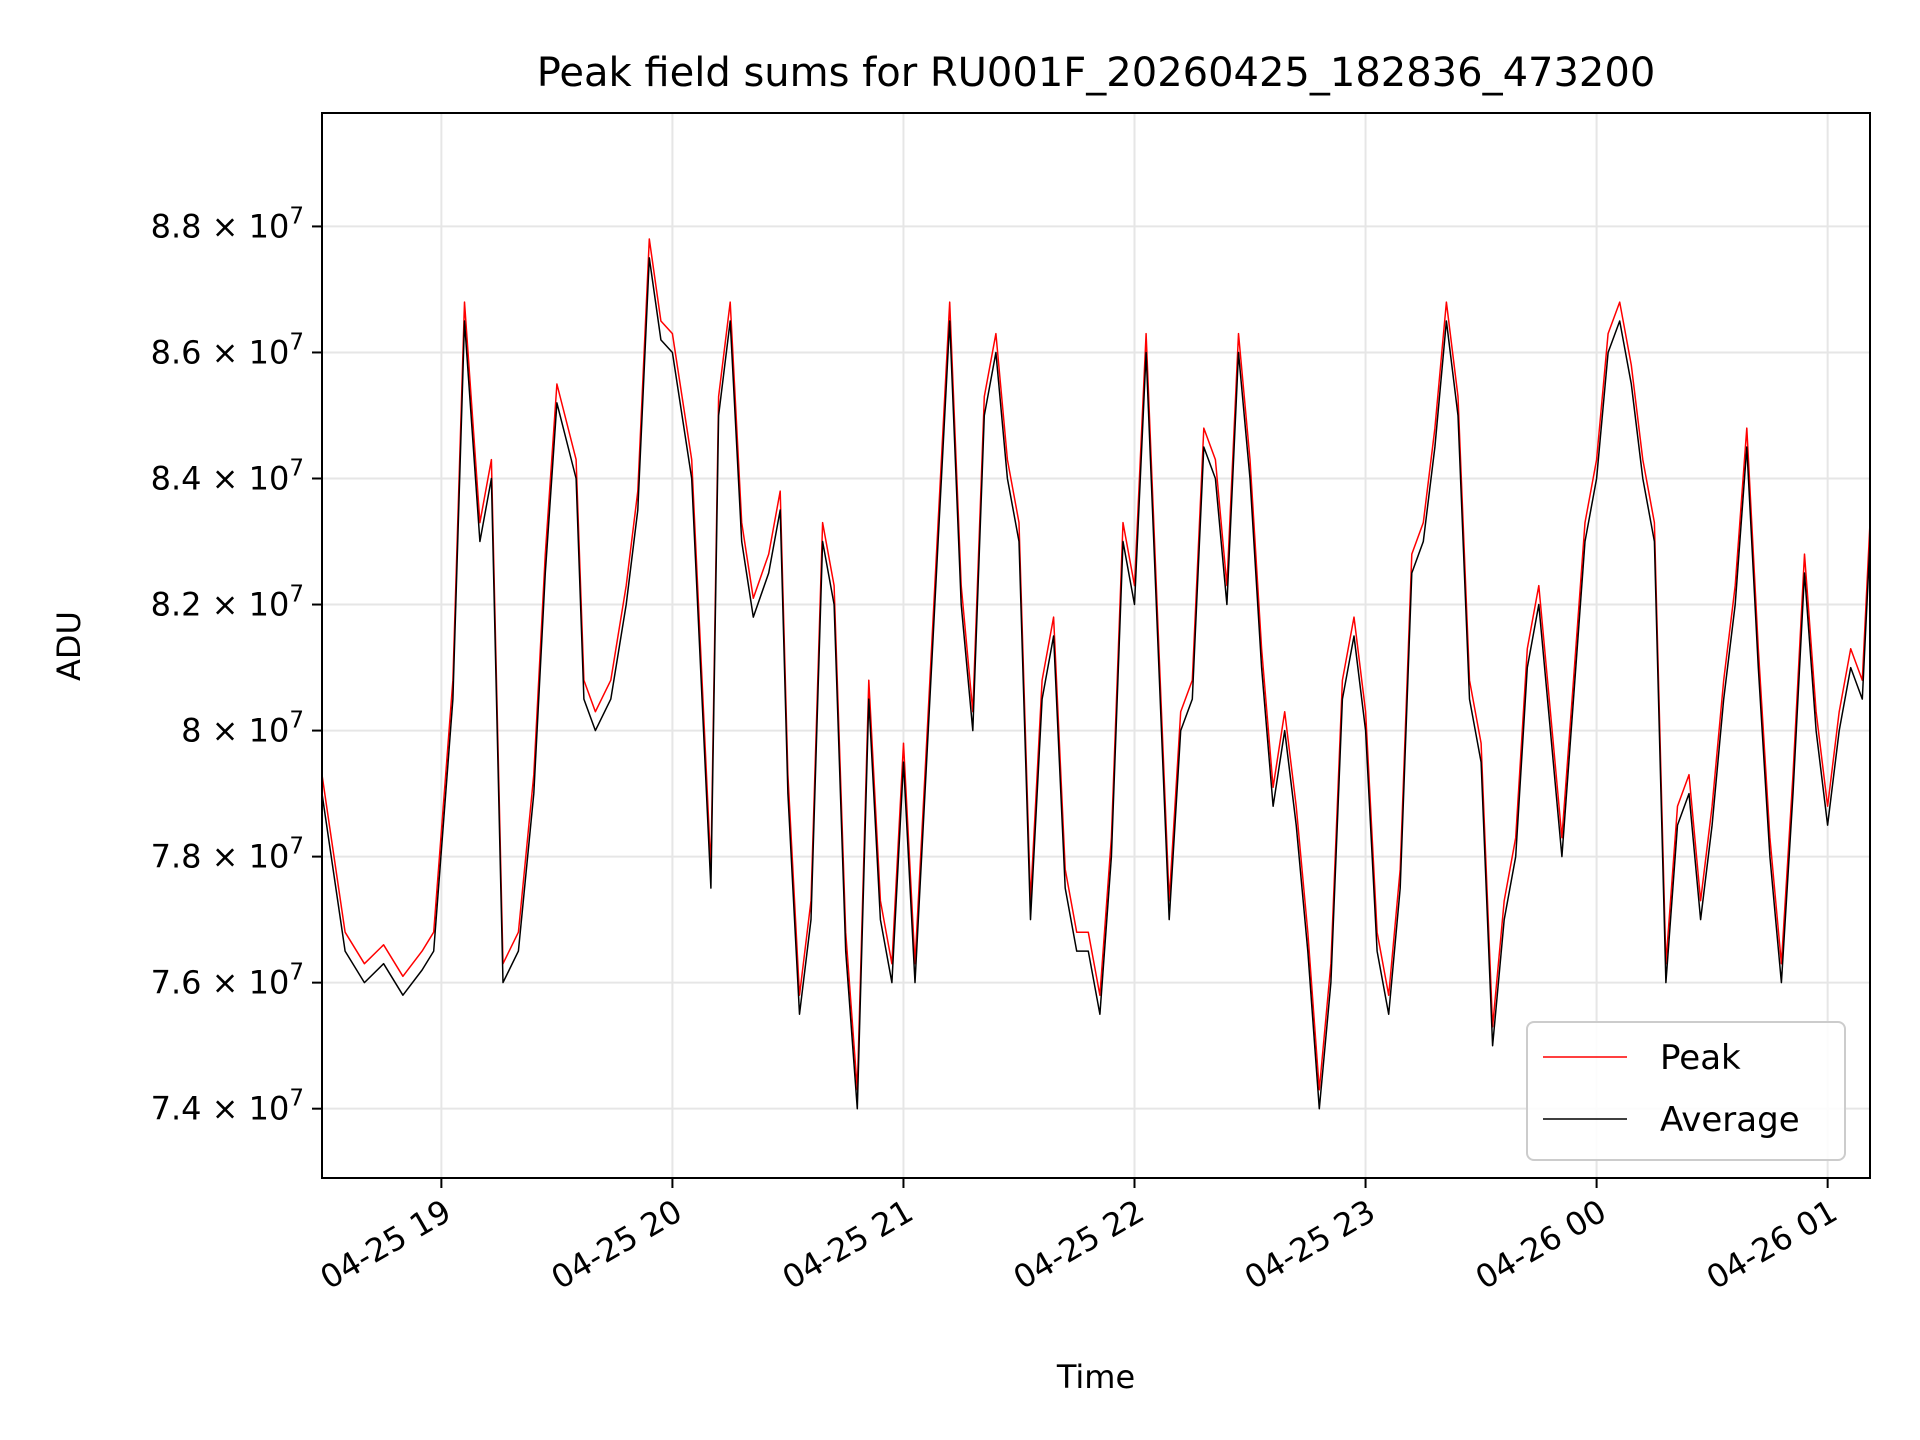 This screenshot has height=1440, width=1920. What do you see at coordinates (1095, 1377) in the screenshot?
I see `x-axis-label: Time` at bounding box center [1095, 1377].